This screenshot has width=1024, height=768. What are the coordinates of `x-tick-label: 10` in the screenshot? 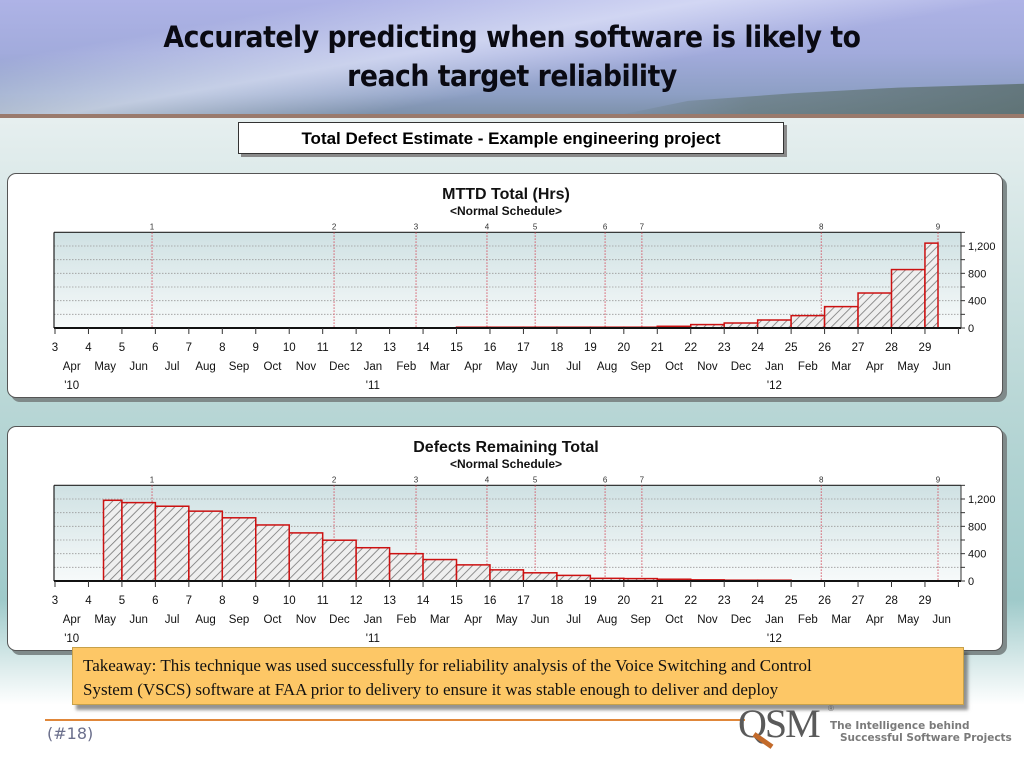 It's located at (289, 348).